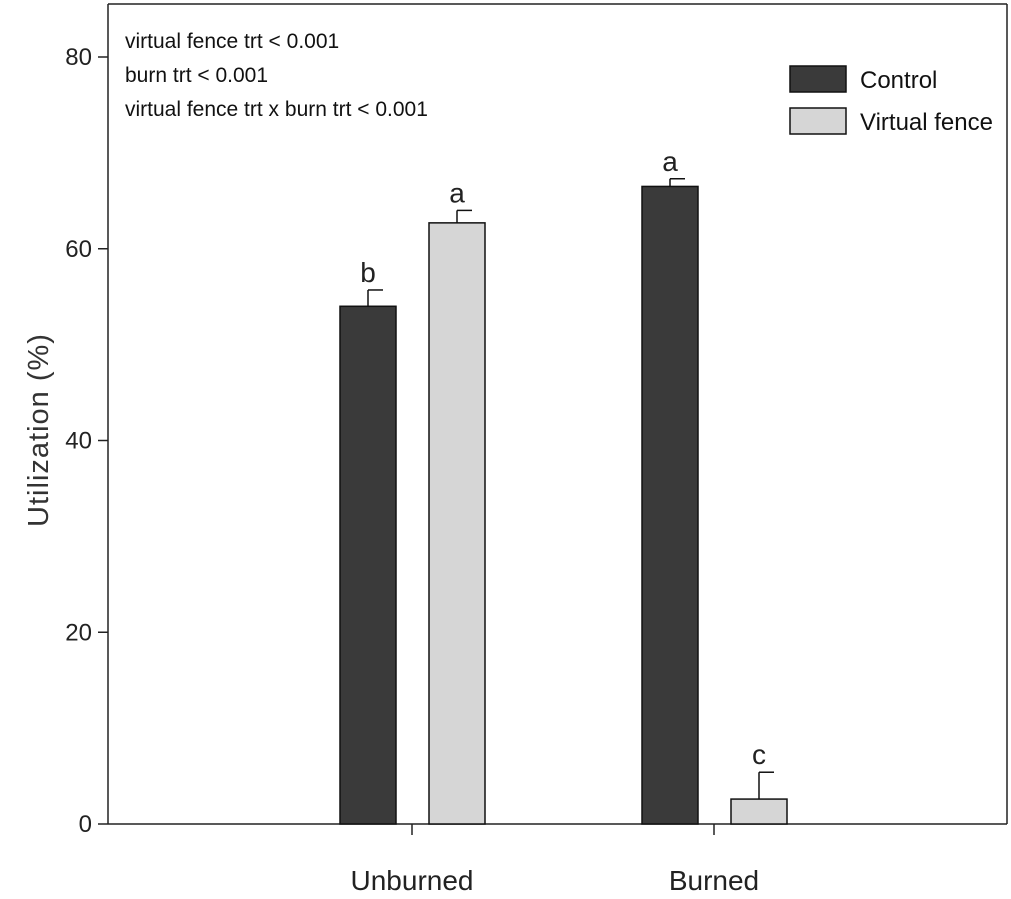 This screenshot has height=899, width=1011. What do you see at coordinates (78, 57) in the screenshot?
I see `y-tick-label: 80` at bounding box center [78, 57].